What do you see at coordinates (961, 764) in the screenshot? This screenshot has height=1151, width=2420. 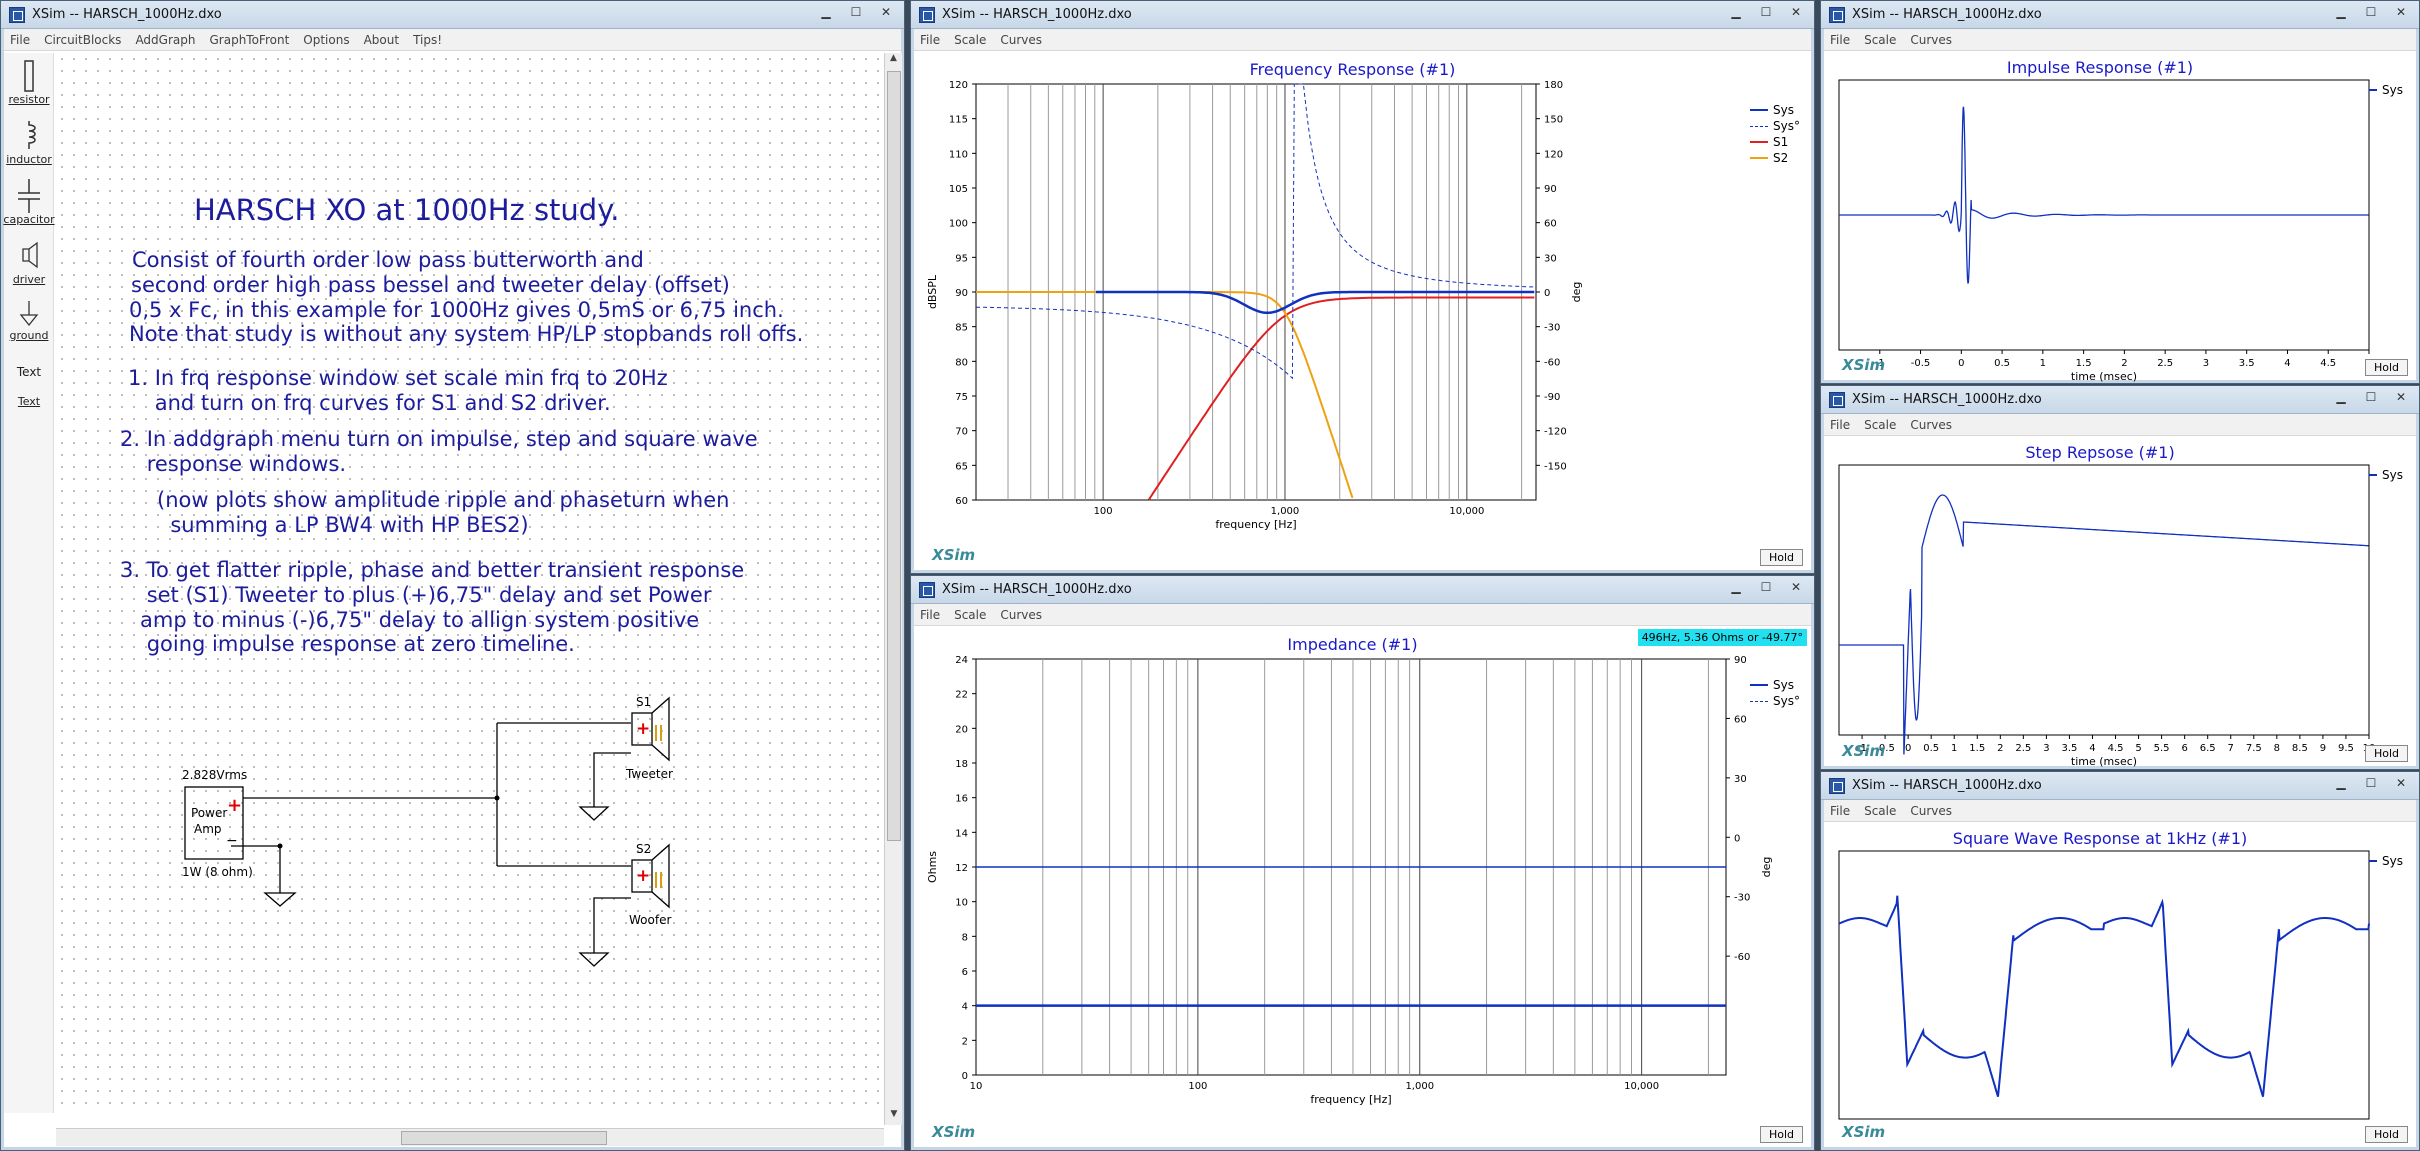 I see `y-tick-label: 18` at bounding box center [961, 764].